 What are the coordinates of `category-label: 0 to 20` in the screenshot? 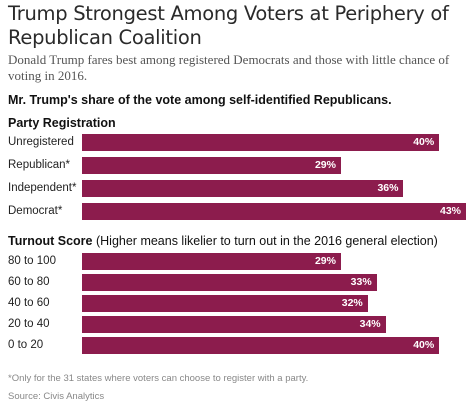 It's located at (26, 345).